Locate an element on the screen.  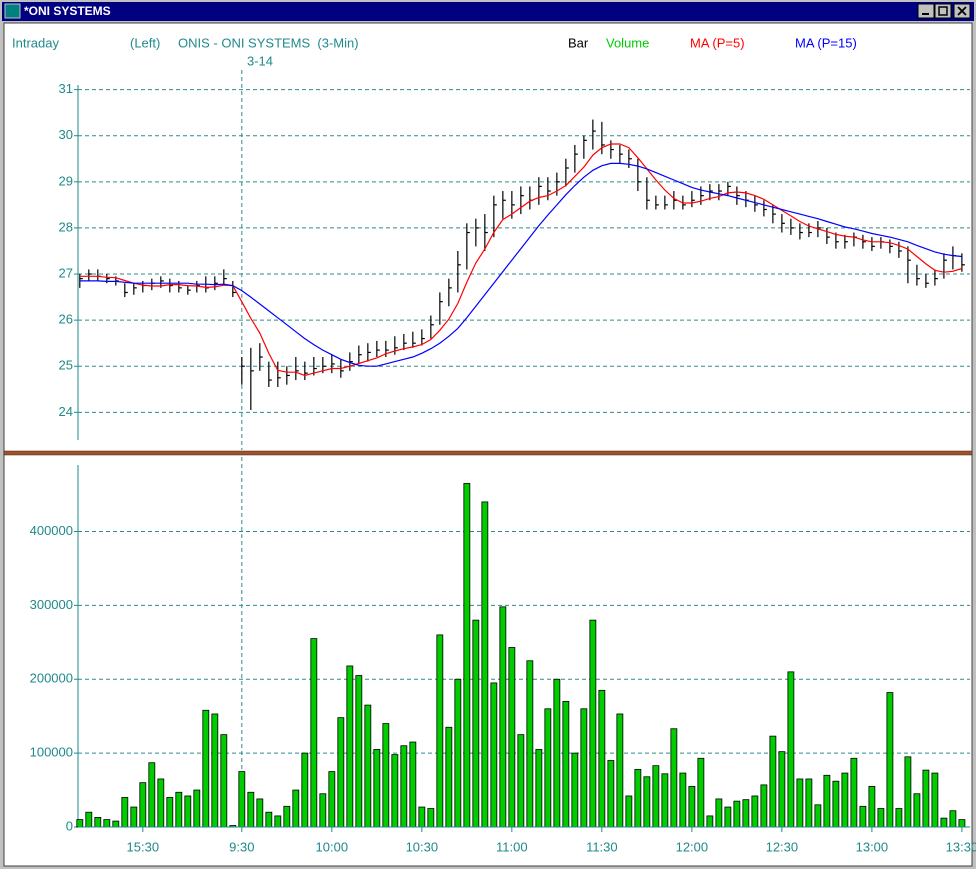
y-tick-label: 200000 is located at coordinates (51, 678).